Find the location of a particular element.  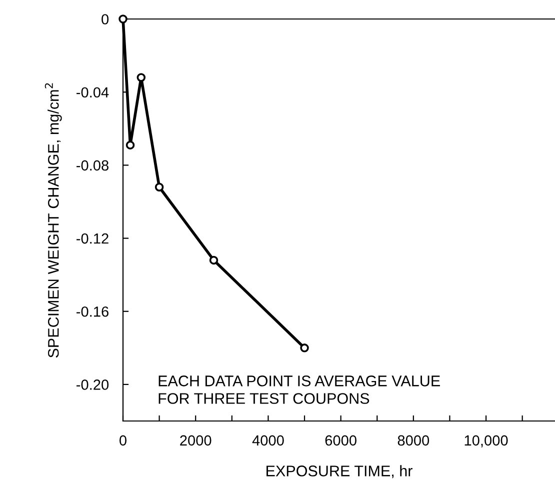

y-tick-label: -0.16 is located at coordinates (92, 311).